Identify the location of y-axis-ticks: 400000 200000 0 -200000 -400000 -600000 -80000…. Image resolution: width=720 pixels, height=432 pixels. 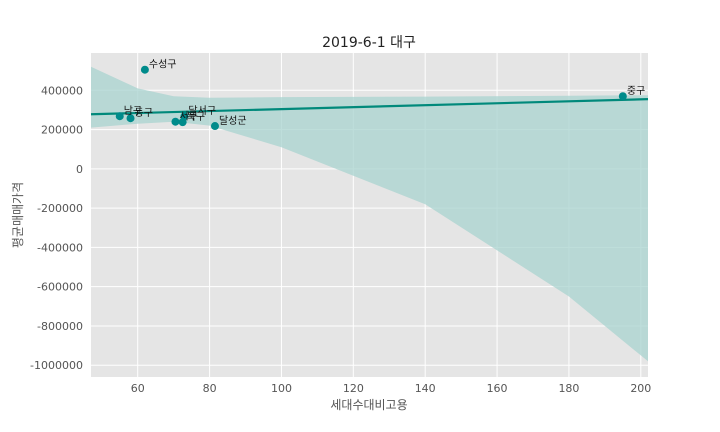
(56, 228).